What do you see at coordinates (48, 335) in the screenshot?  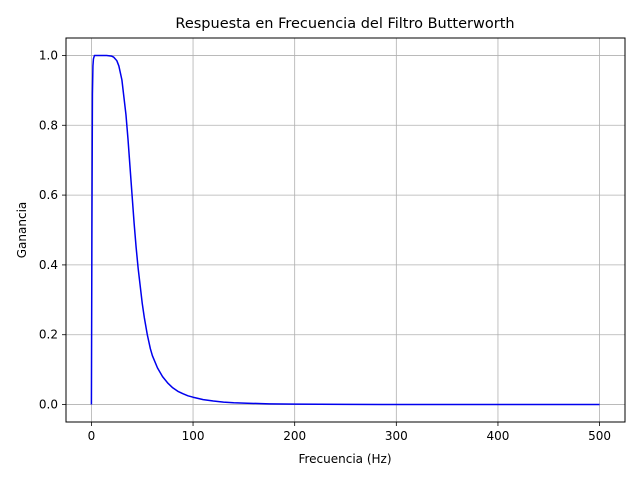 I see `y-tick-label: 0.2` at bounding box center [48, 335].